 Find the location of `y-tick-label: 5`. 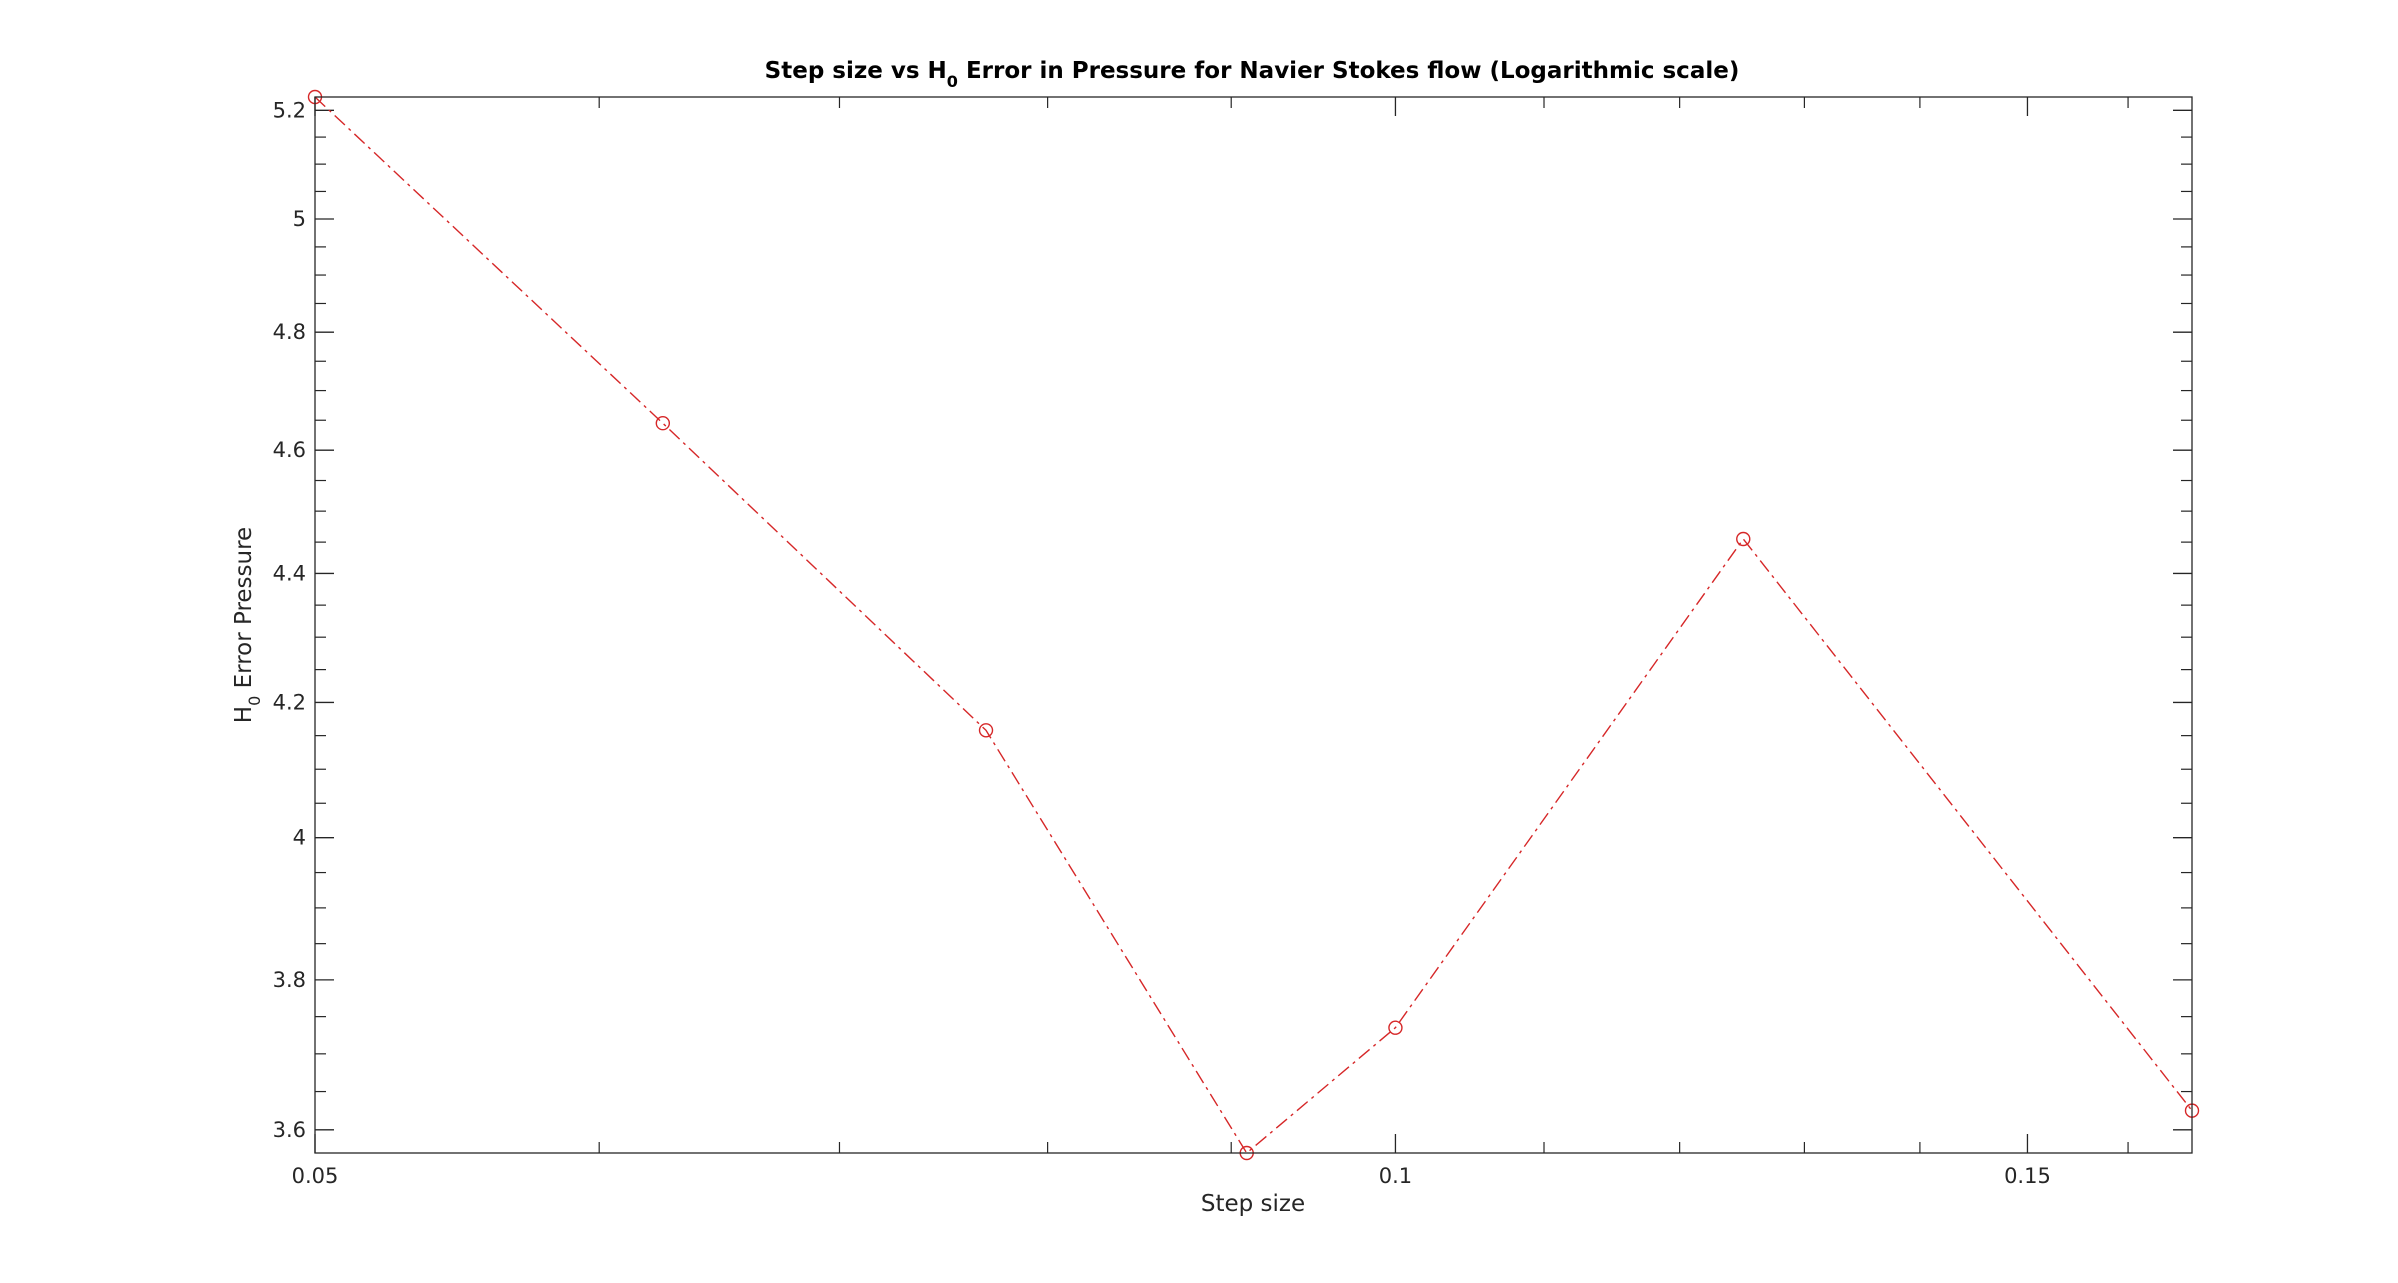

y-tick-label: 5 is located at coordinates (299, 219).